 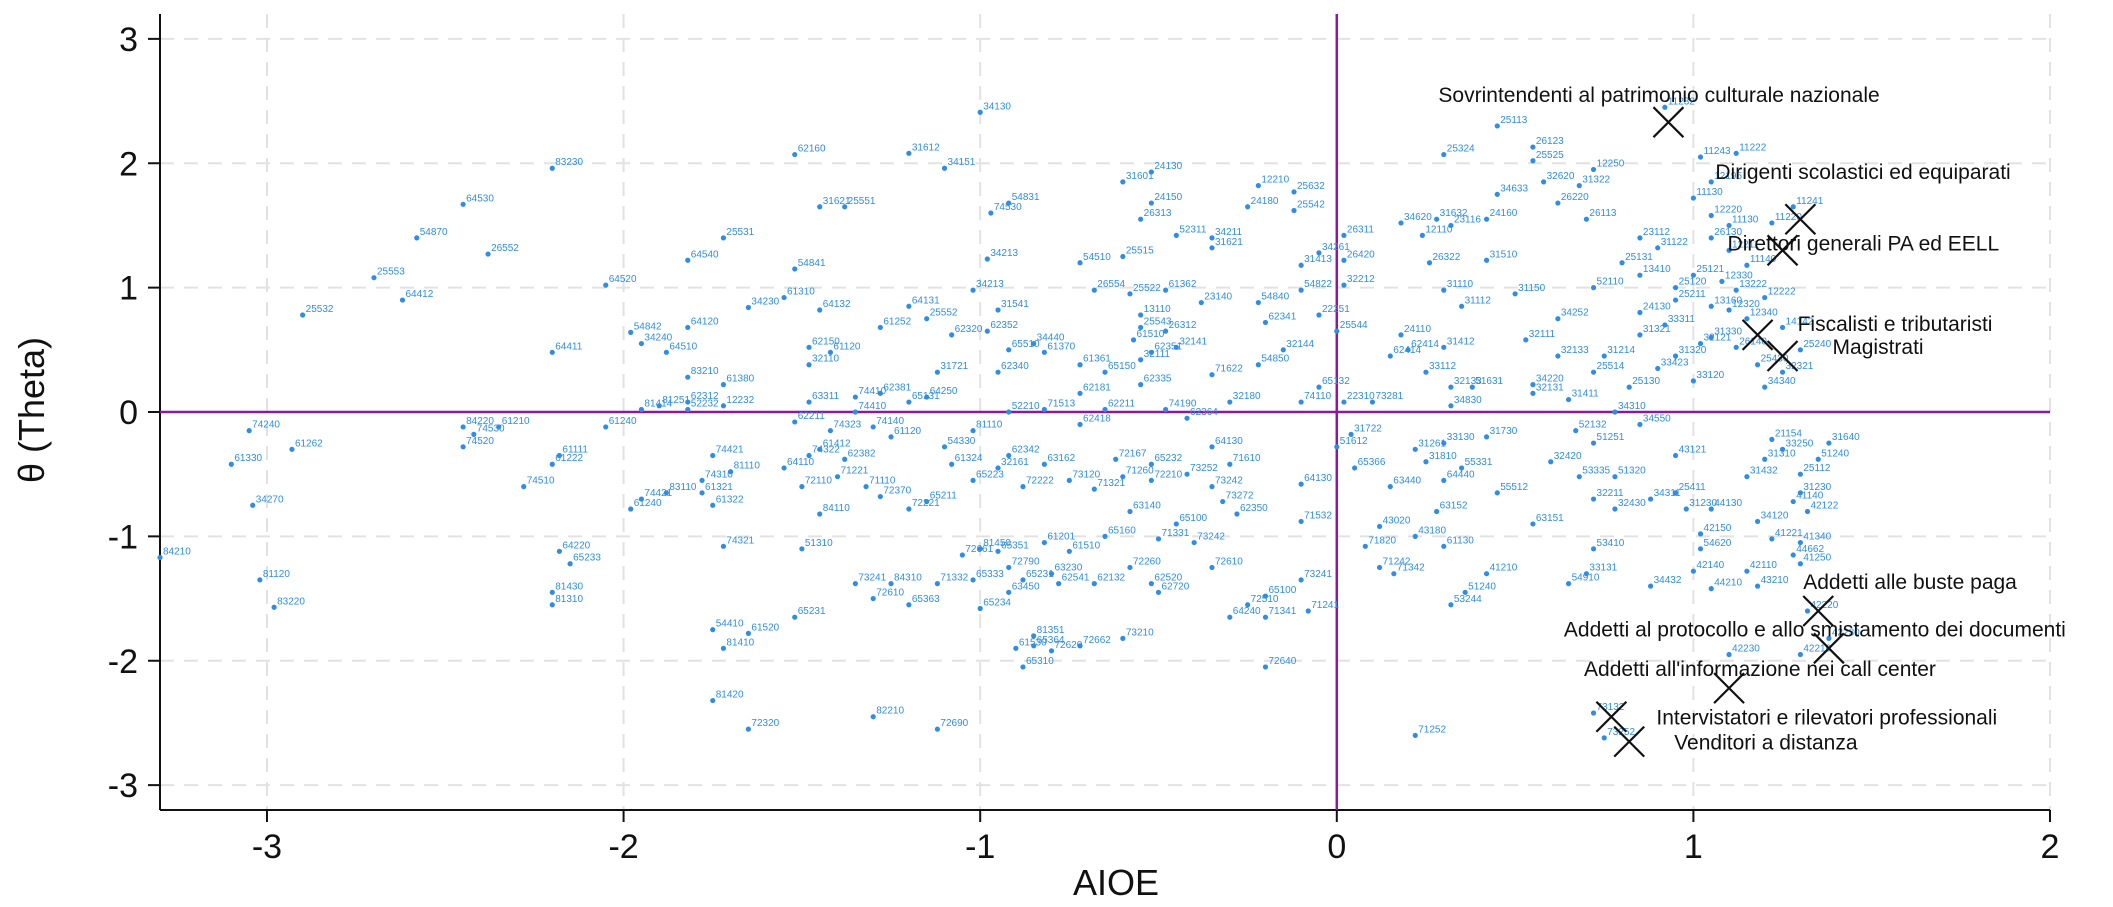 What do you see at coordinates (480, 198) in the screenshot?
I see `data-point-label: 64530` at bounding box center [480, 198].